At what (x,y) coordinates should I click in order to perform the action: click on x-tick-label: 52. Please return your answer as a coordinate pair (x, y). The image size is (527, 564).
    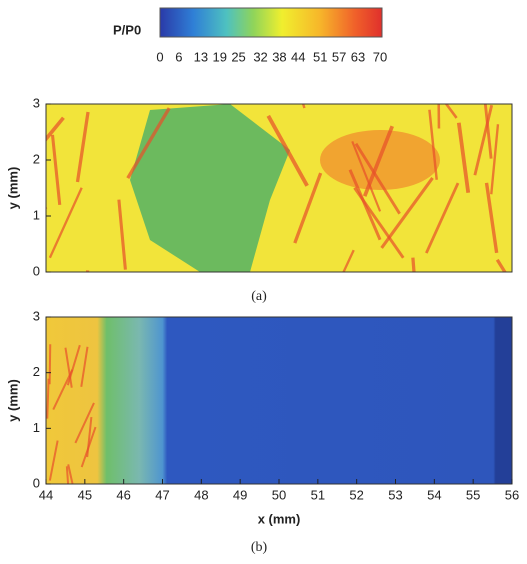
    Looking at the image, I should click on (356, 494).